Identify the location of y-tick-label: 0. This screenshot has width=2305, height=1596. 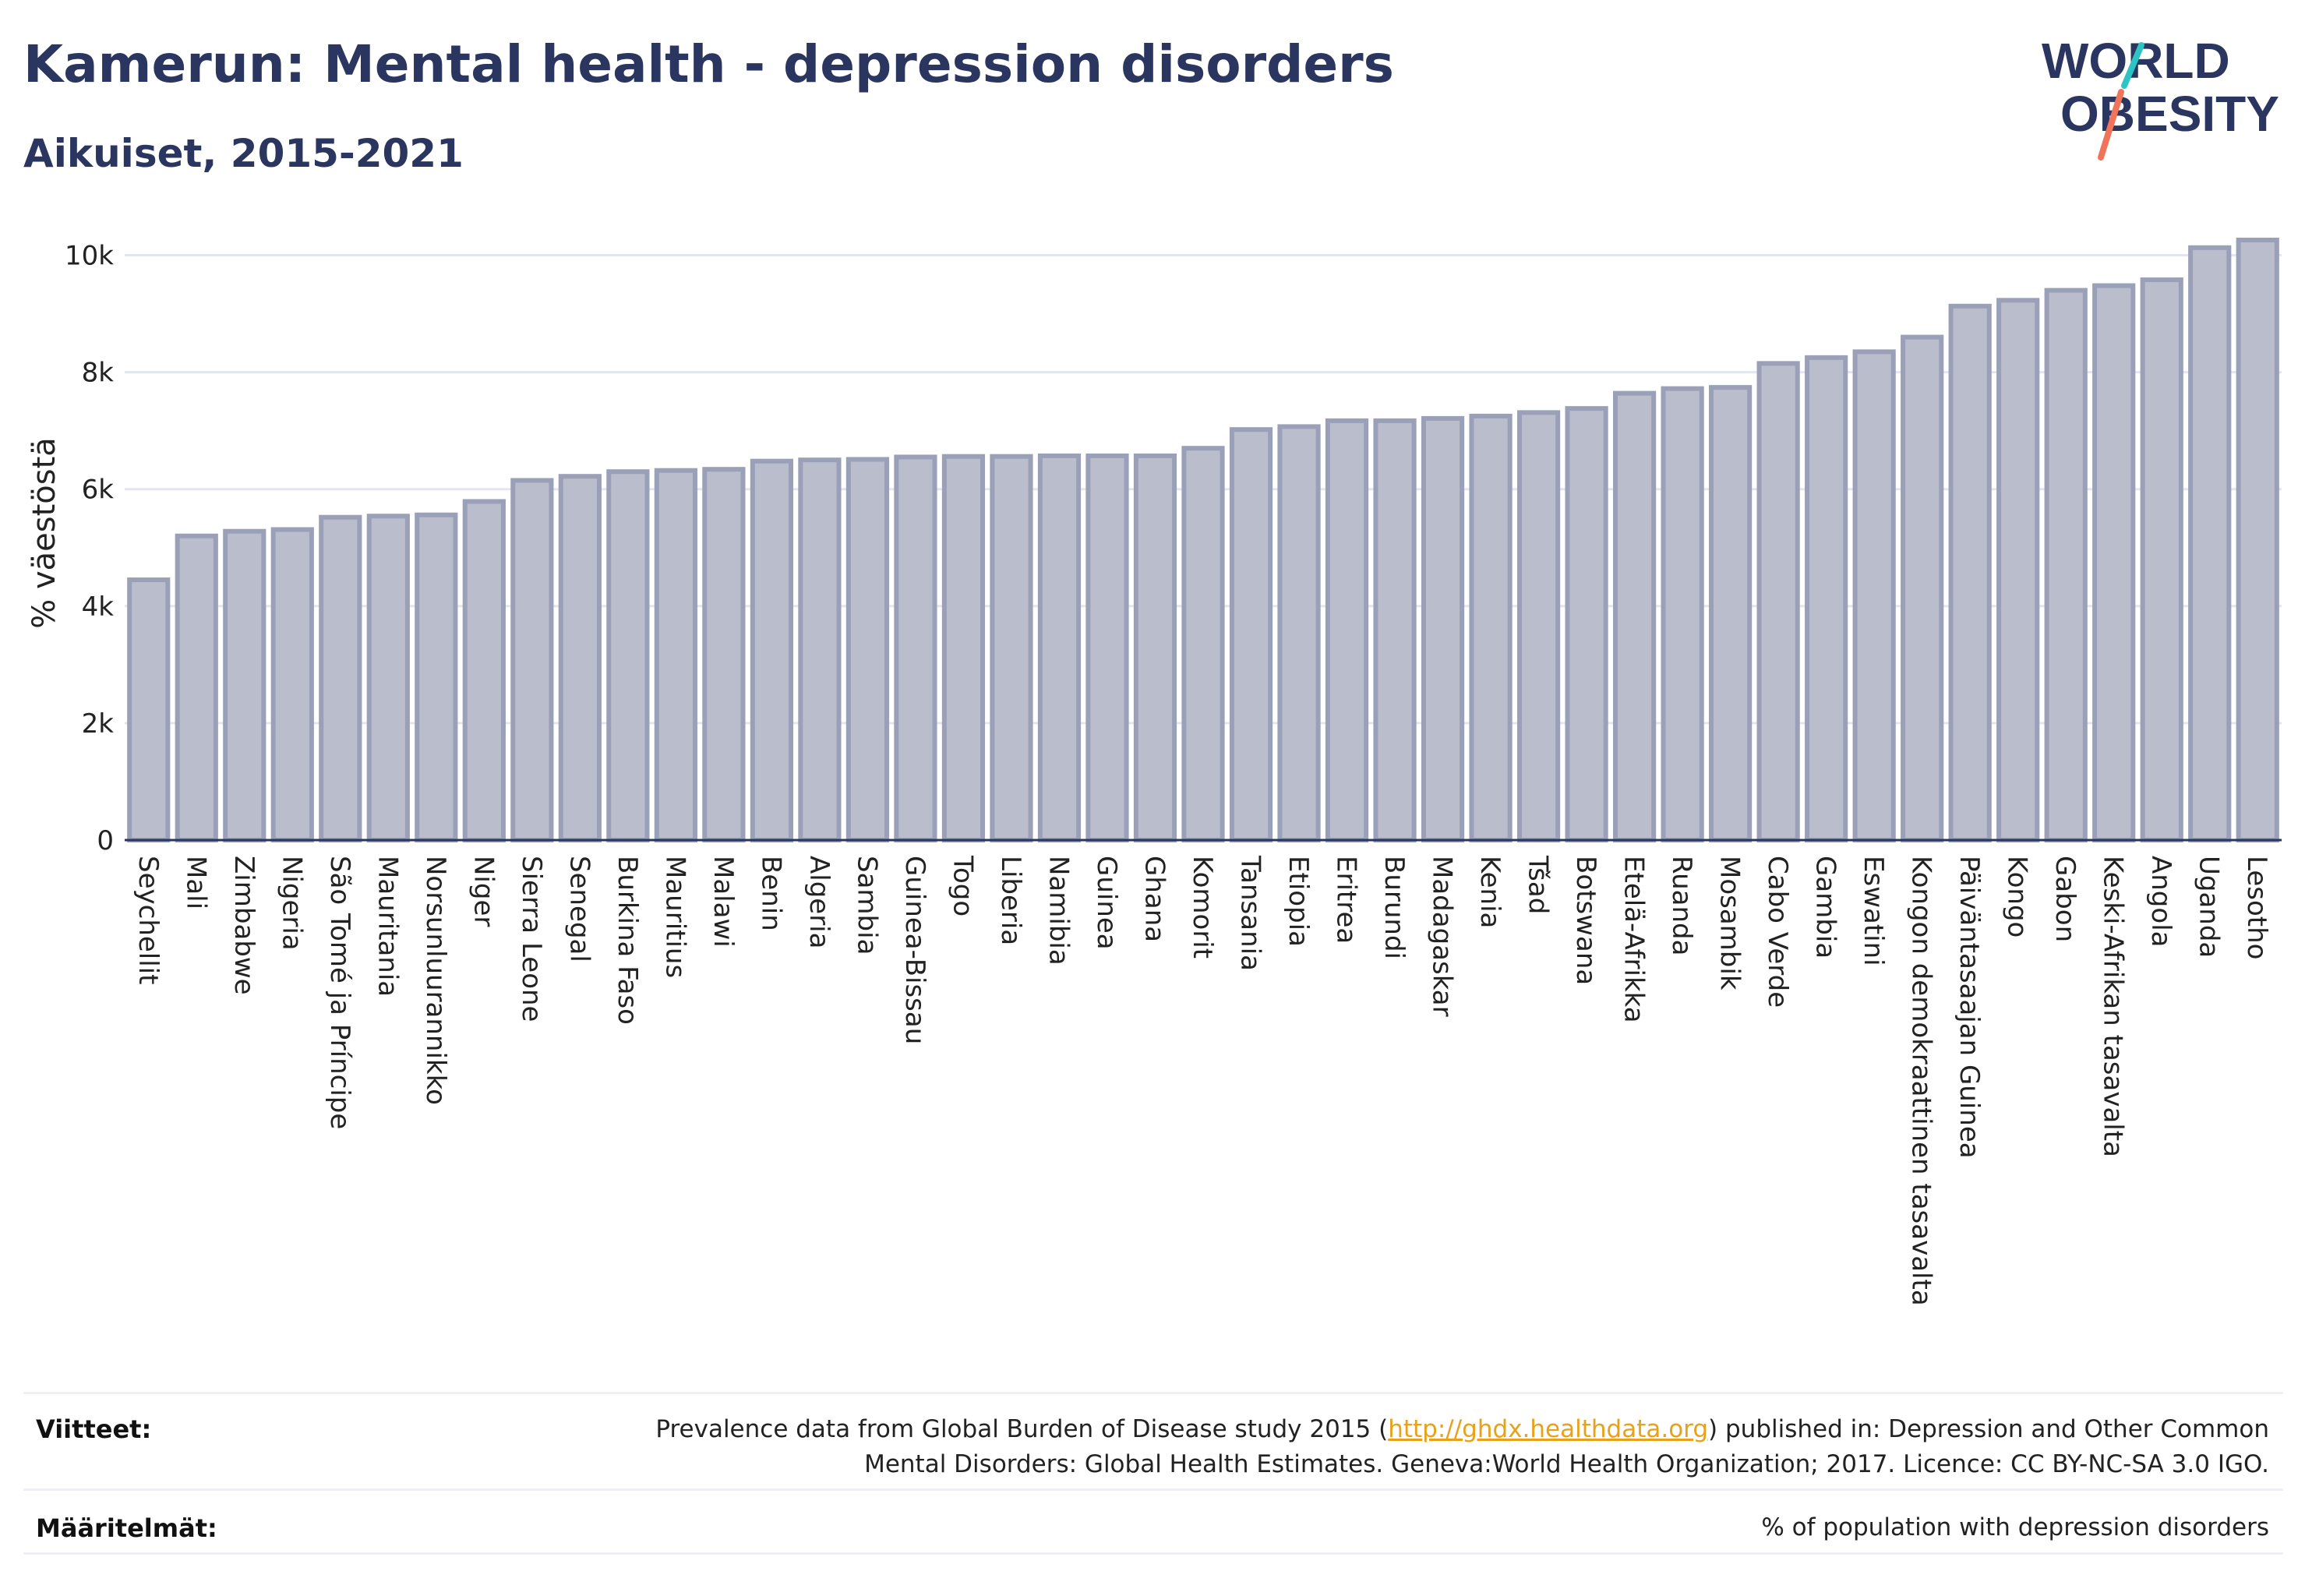
(105, 840).